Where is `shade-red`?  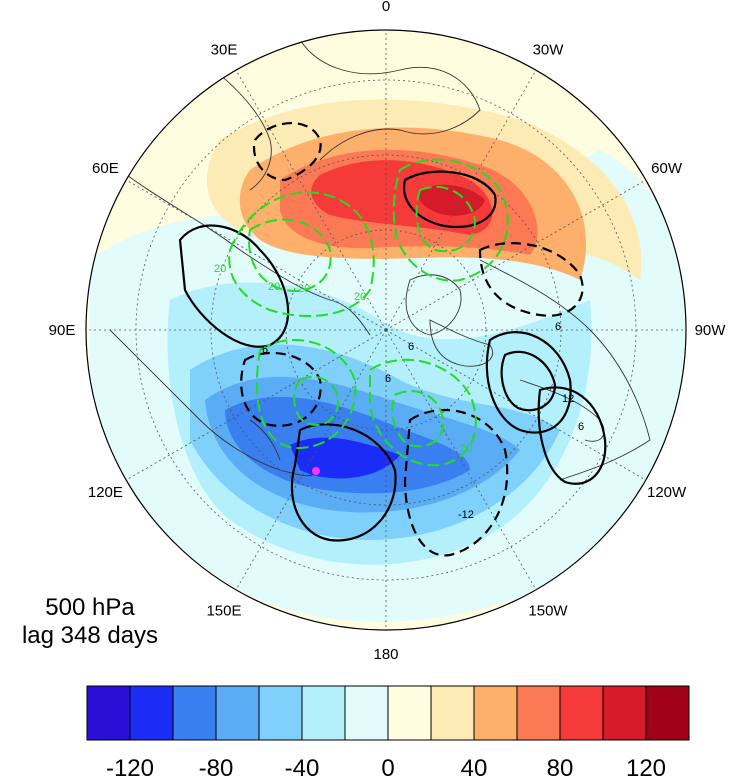 shade-red is located at coordinates (402, 197).